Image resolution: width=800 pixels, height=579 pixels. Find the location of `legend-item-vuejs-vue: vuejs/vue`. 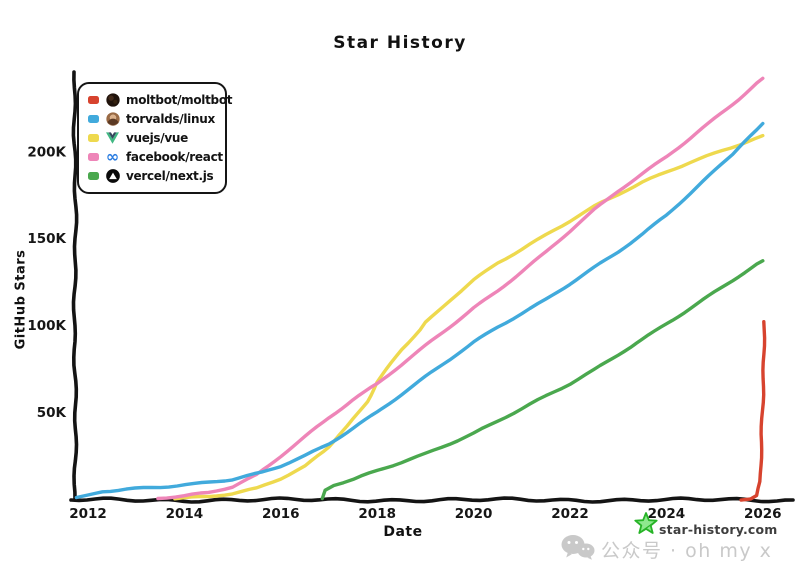

legend-item-vuejs-vue: vuejs/vue is located at coordinates (152, 137).